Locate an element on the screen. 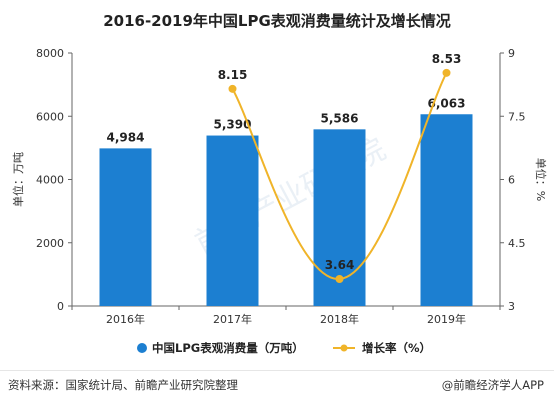  x-tick-label: 2019年 is located at coordinates (446, 319).